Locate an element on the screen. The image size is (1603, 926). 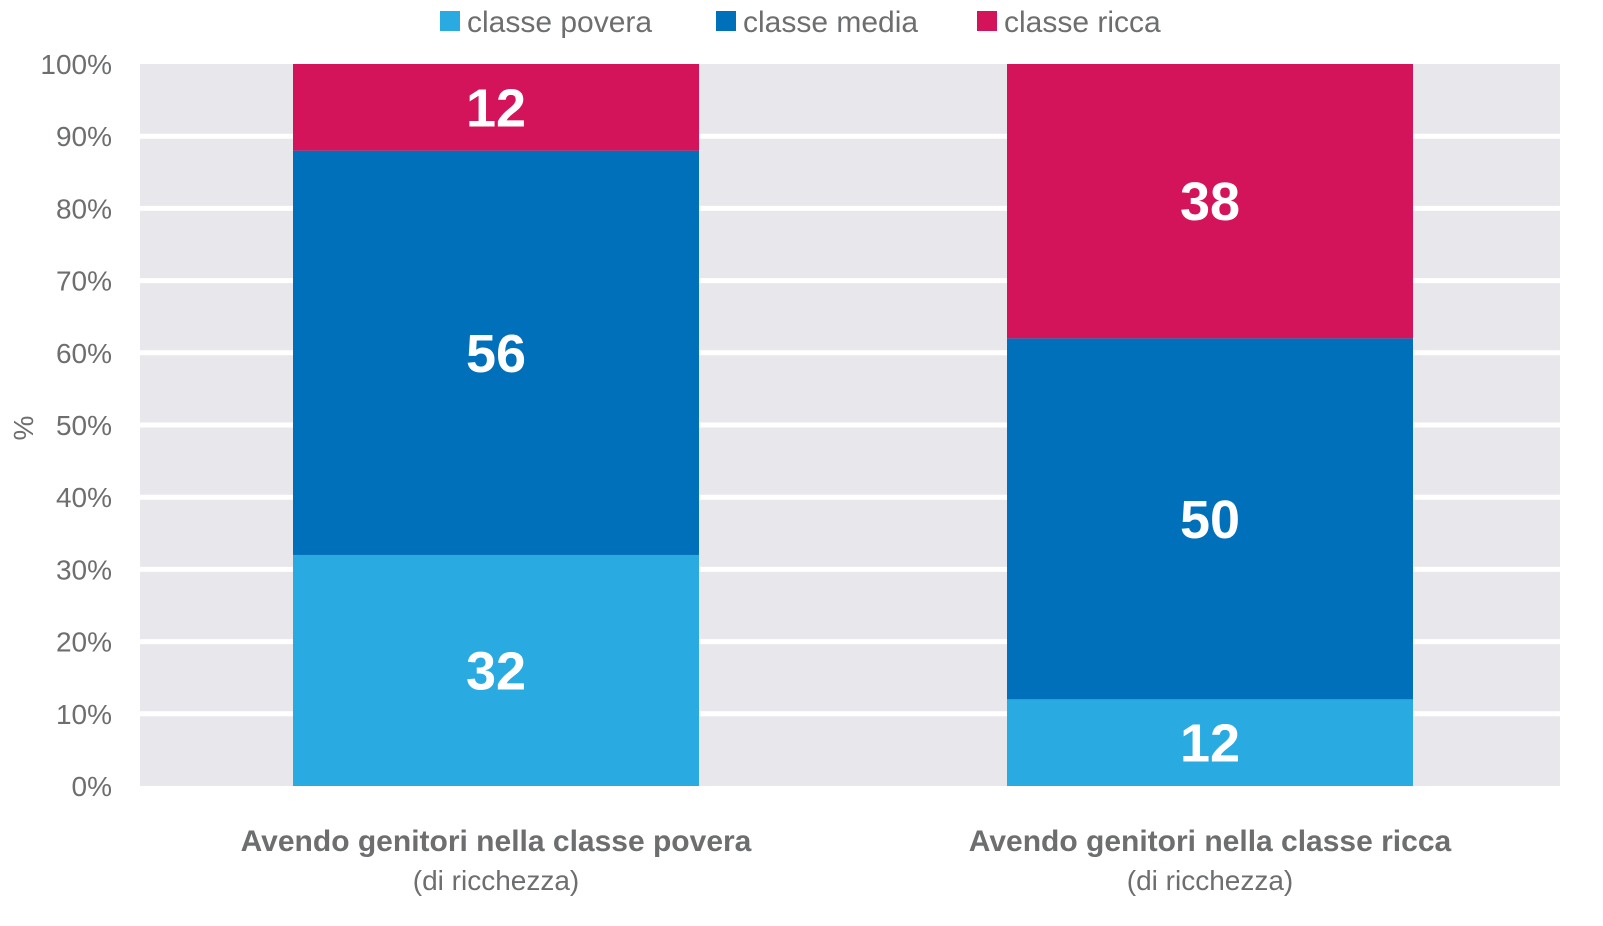
data-label: 38 is located at coordinates (1210, 202).